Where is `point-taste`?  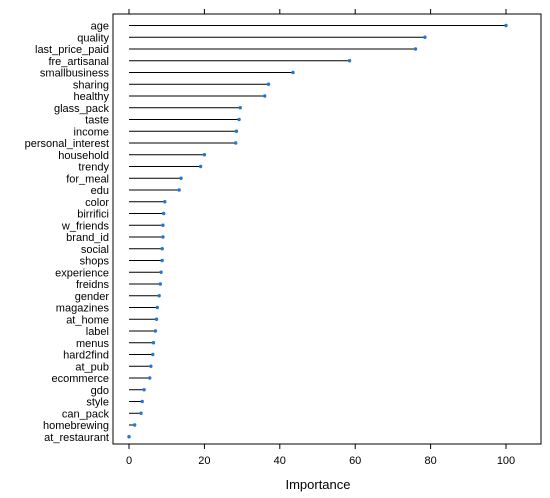
point-taste is located at coordinates (239, 119).